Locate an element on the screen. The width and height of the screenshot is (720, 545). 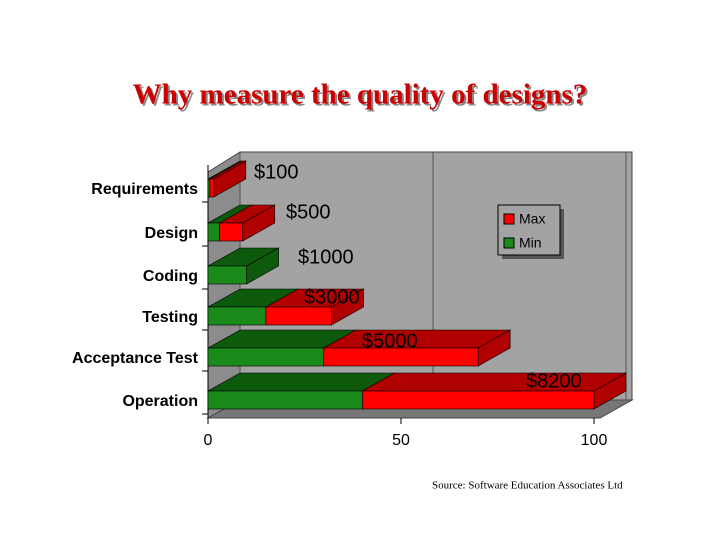
y-tick-label: Testing is located at coordinates (170, 317).